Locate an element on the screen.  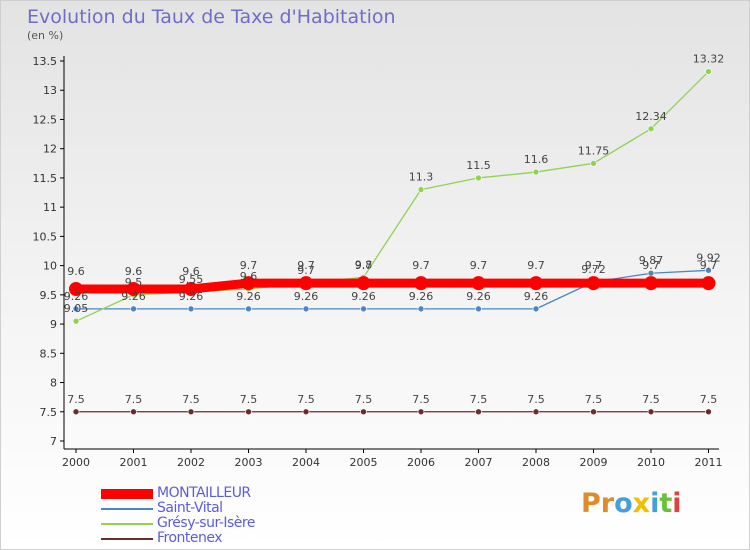
data-label: 9.5 is located at coordinates (134, 282).